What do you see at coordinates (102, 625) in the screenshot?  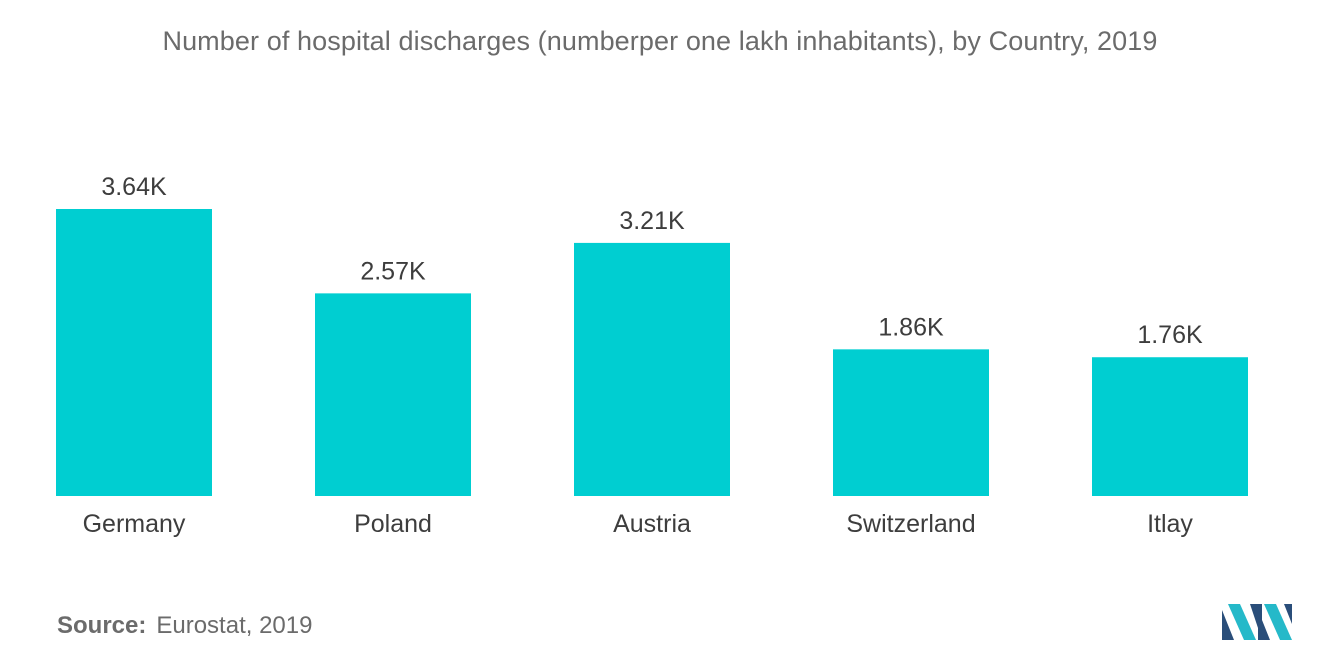 I see `source-label: Source:` at bounding box center [102, 625].